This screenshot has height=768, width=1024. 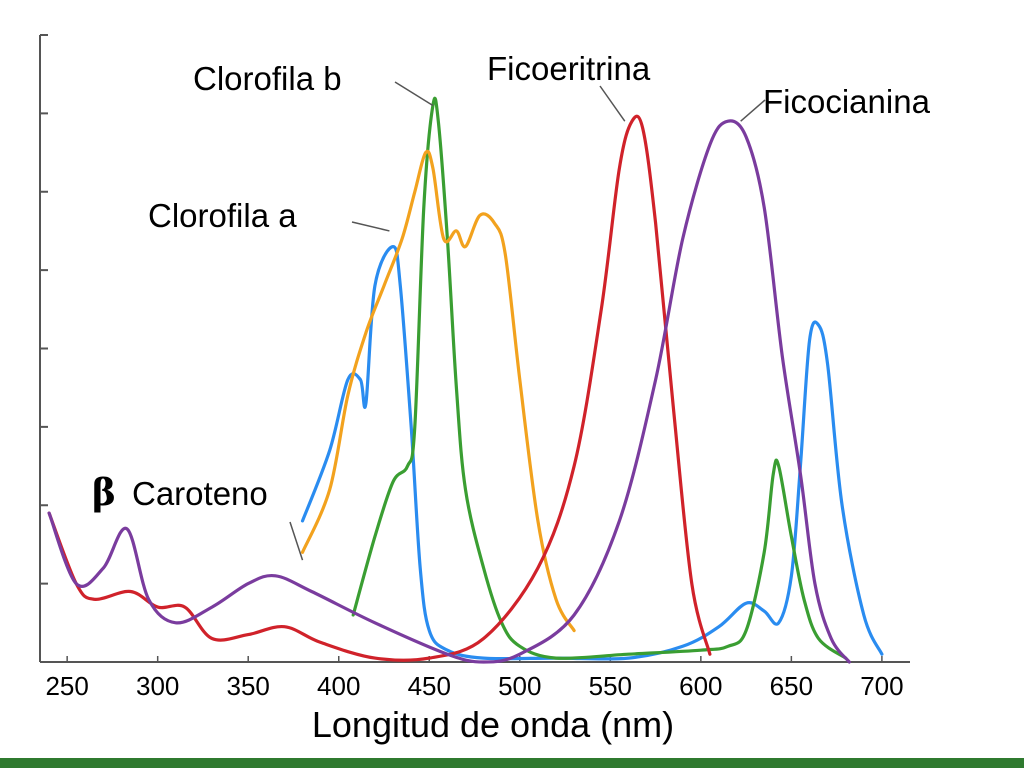 What do you see at coordinates (512, 763) in the screenshot?
I see `footer-bar` at bounding box center [512, 763].